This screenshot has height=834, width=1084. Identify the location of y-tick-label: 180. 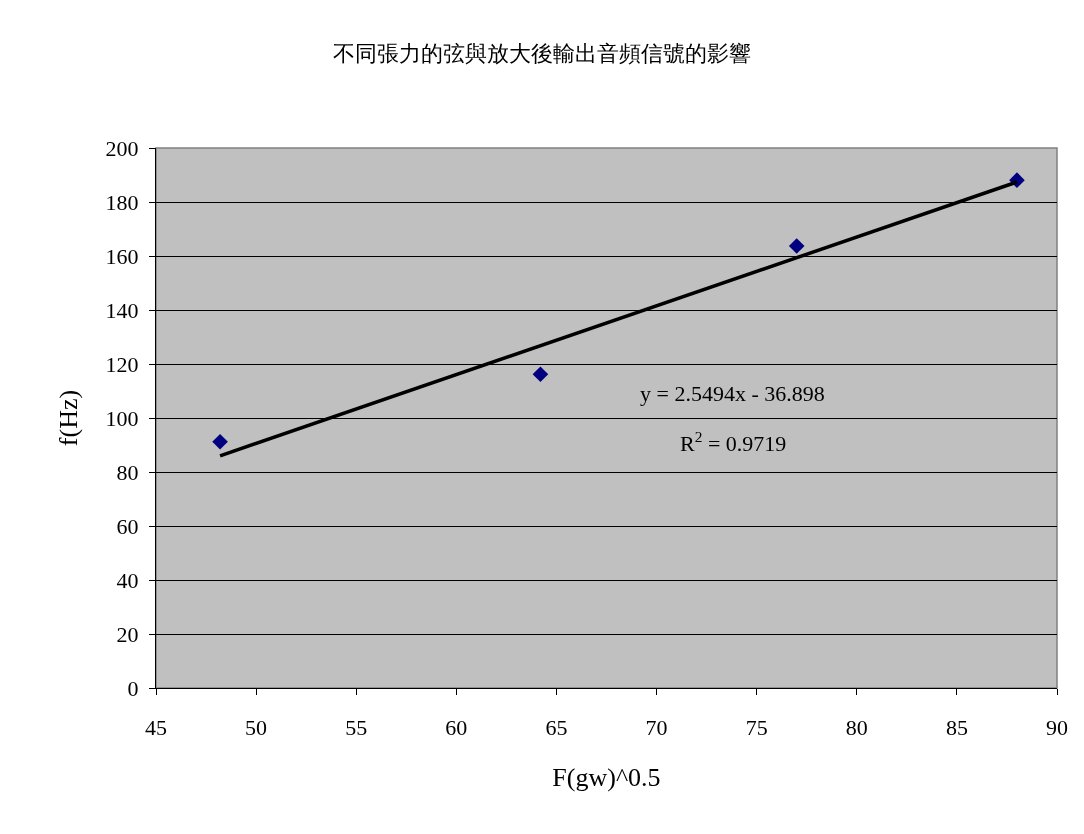
(122, 202).